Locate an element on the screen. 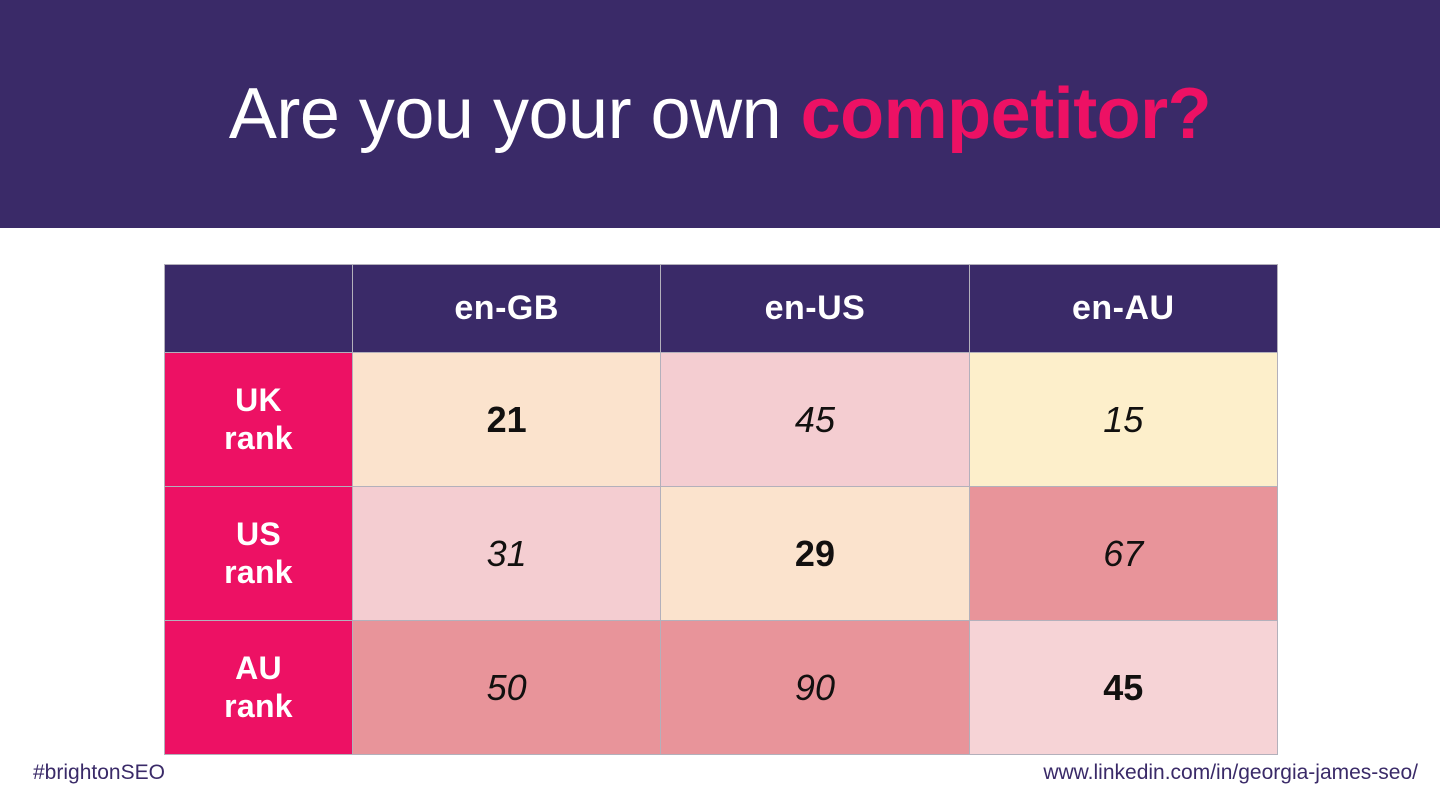 The height and width of the screenshot is (810, 1440). cell-au-en-us: 90 is located at coordinates (815, 687).